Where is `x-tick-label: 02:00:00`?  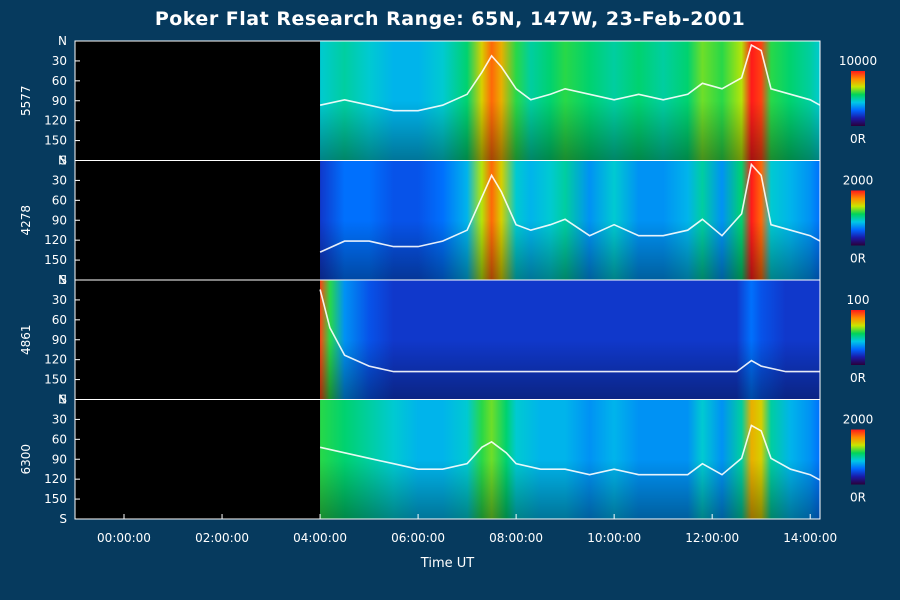 x-tick-label: 02:00:00 is located at coordinates (222, 538).